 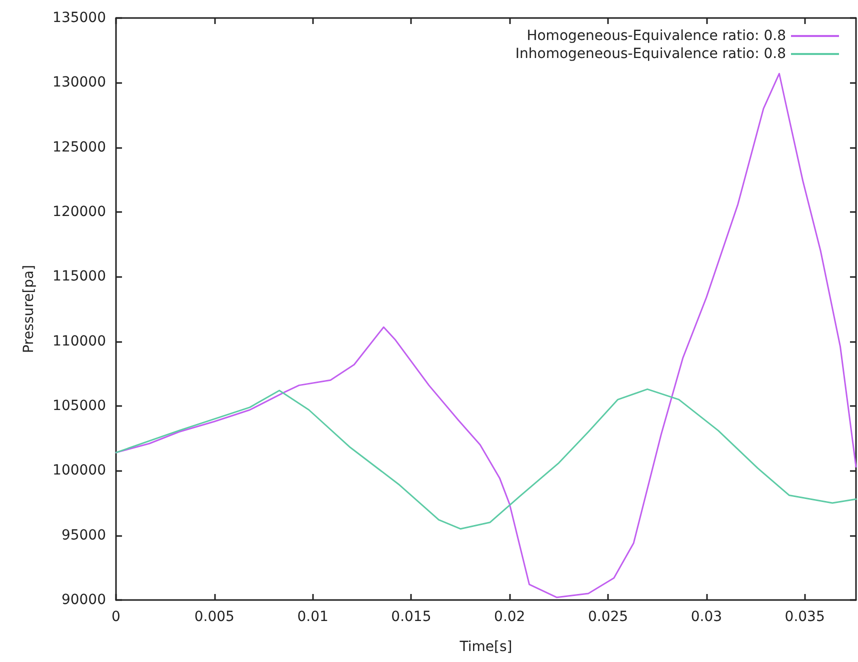 I want to click on y-axis-title: Pressure[pa], so click(x=29, y=309).